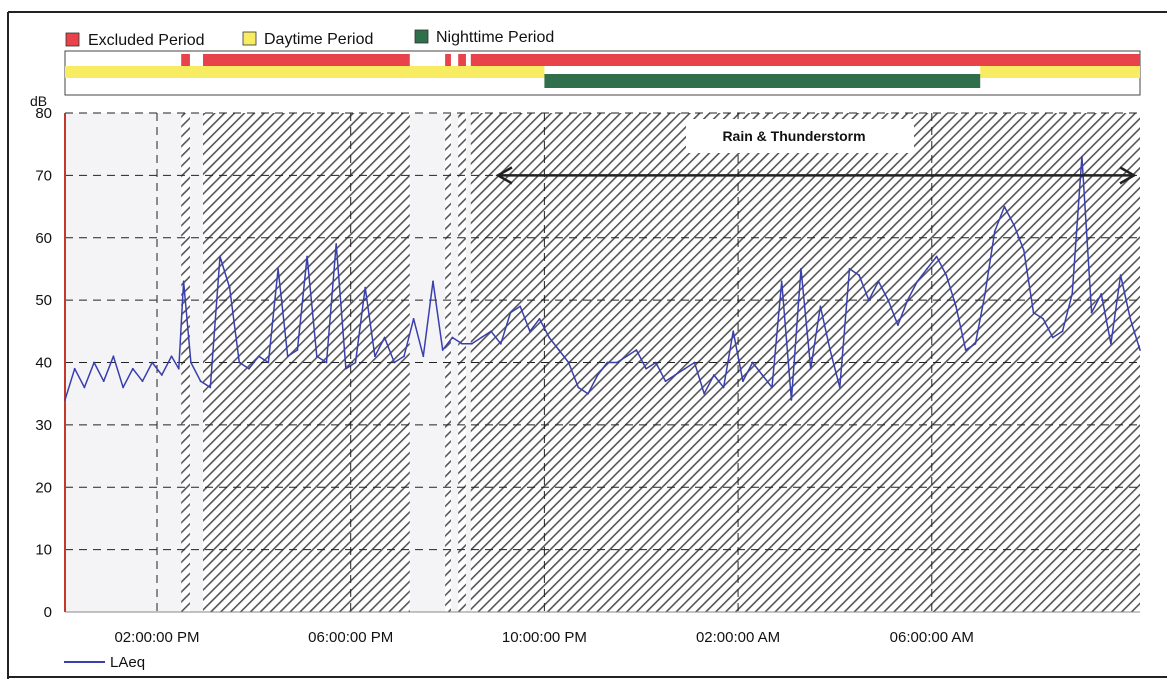 The image size is (1167, 684). What do you see at coordinates (43, 425) in the screenshot?
I see `y-tick-label-30: 30` at bounding box center [43, 425].